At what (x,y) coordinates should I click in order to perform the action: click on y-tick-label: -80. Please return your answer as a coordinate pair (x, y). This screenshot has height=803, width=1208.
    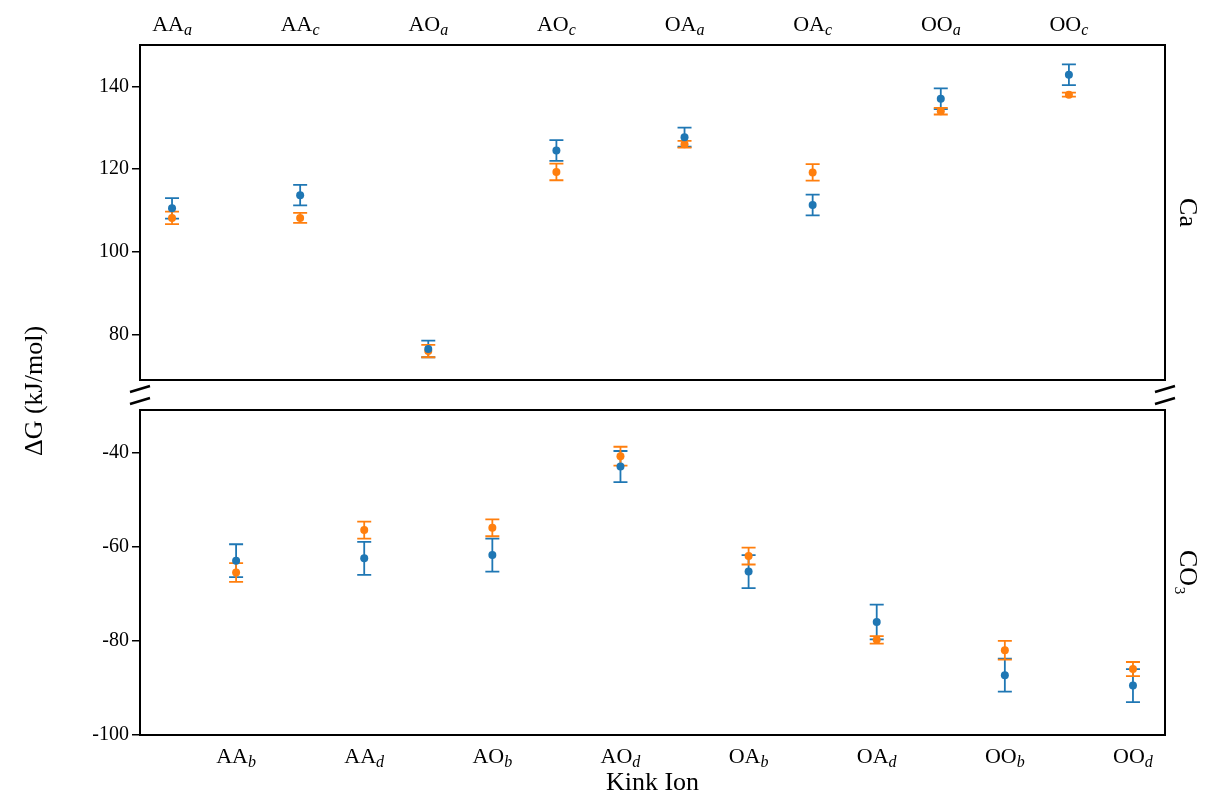
    Looking at the image, I should click on (115, 639).